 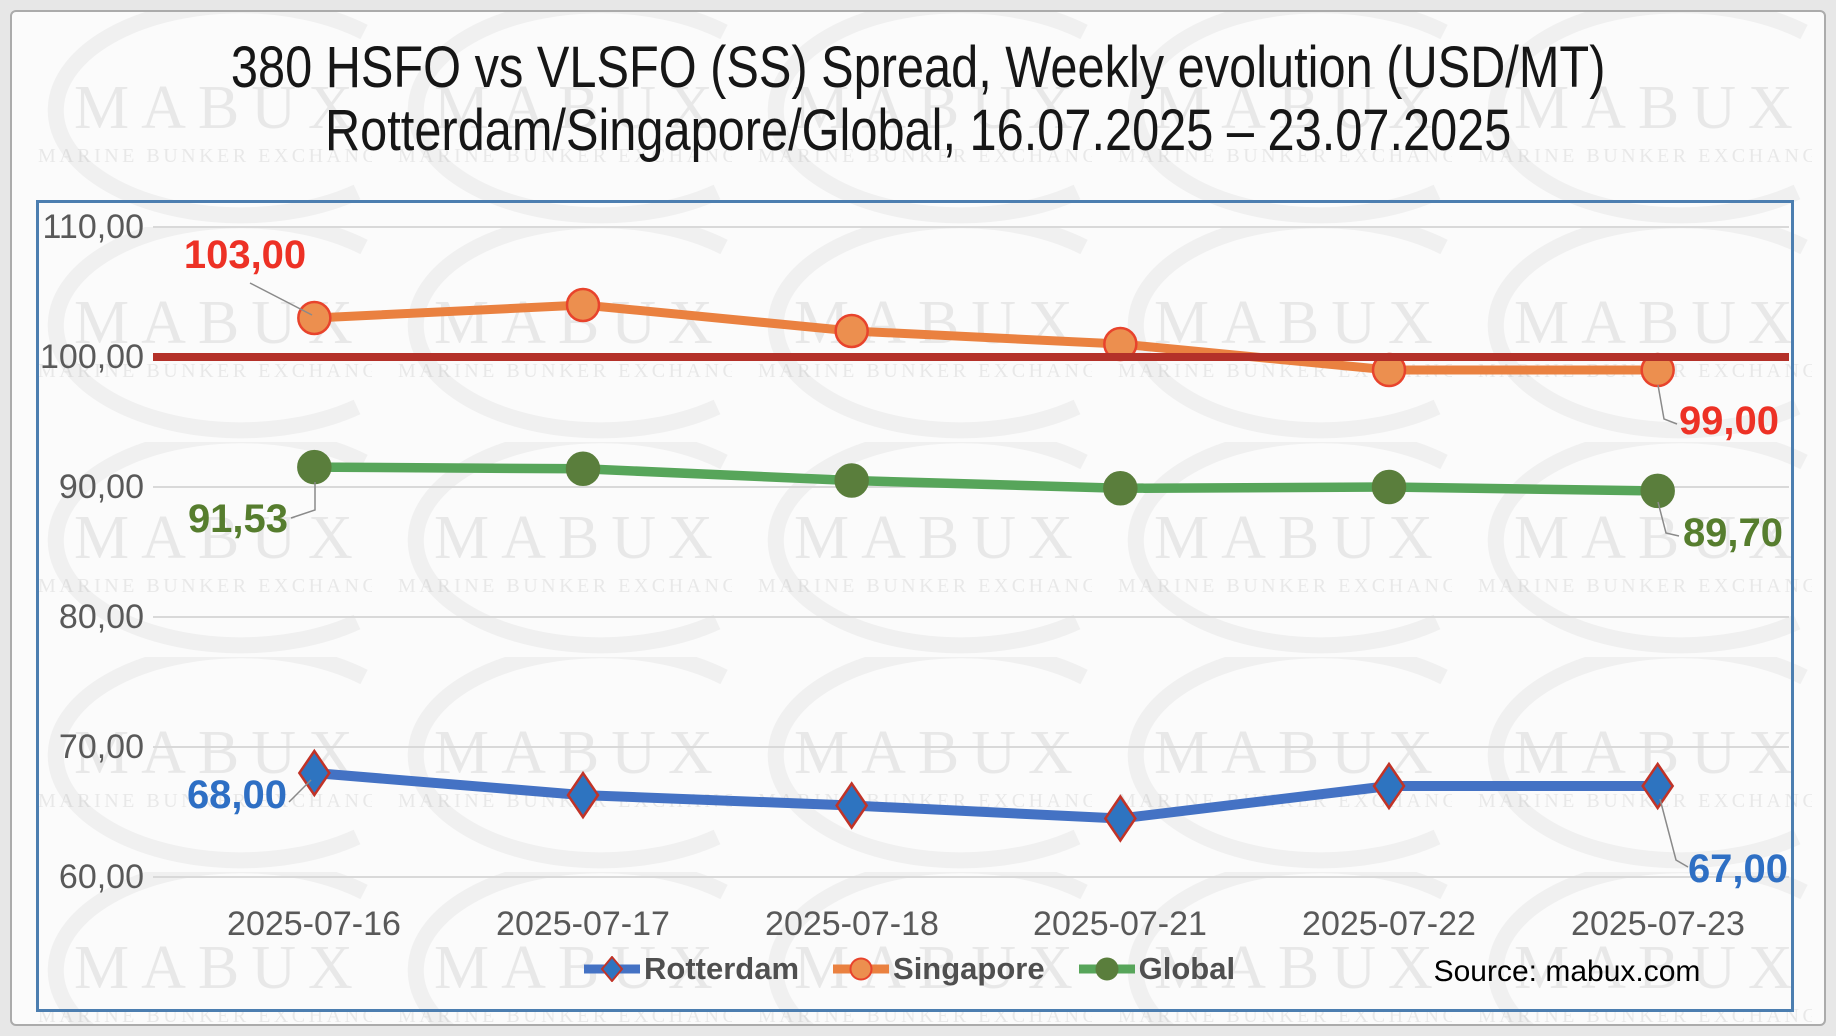 I want to click on legend-label-global: Global, so click(x=1187, y=968).